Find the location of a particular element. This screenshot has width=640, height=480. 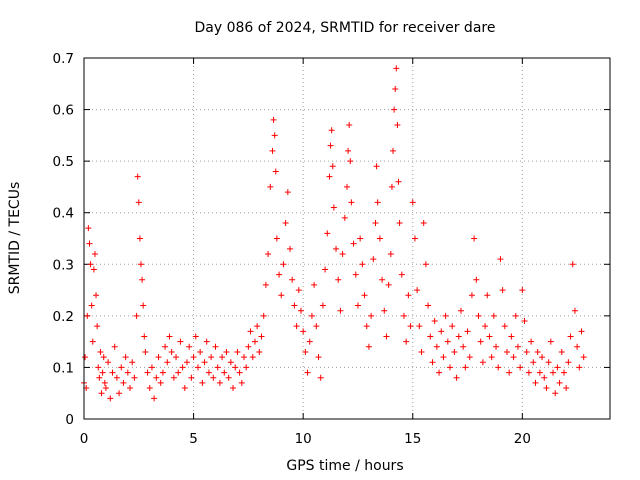

x-tick-label: 0 is located at coordinates (84, 439).